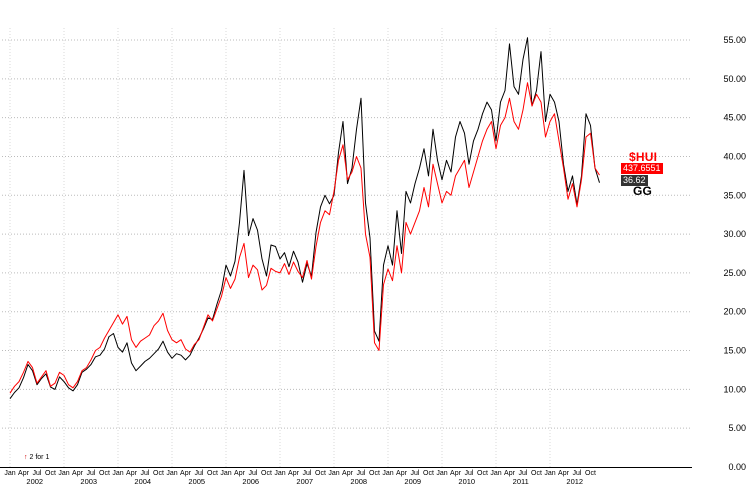 The width and height of the screenshot is (750, 498). What do you see at coordinates (574, 481) in the screenshot?
I see `x-tick-year-label: 2012` at bounding box center [574, 481].